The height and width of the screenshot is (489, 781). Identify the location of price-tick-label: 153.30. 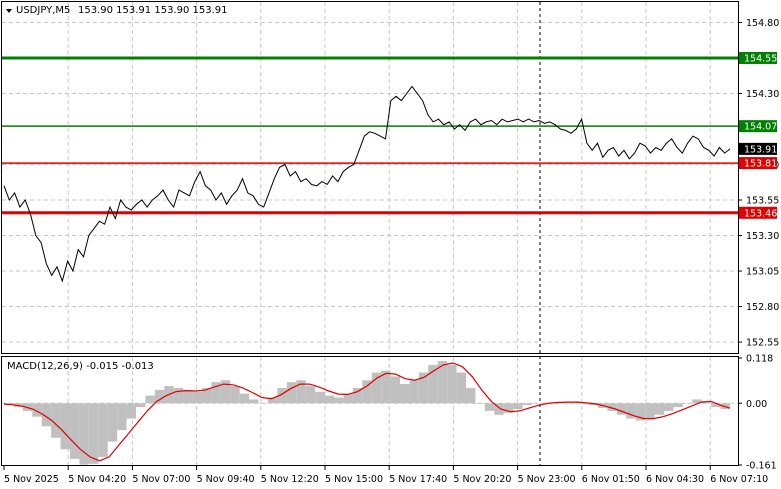
(762, 236).